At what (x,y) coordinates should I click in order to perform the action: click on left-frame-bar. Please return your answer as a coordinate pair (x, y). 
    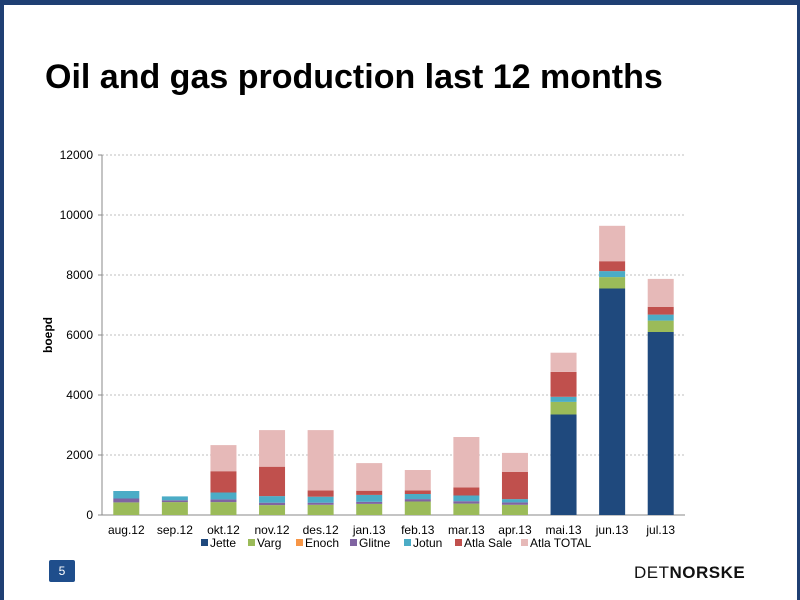
    Looking at the image, I should click on (2, 300).